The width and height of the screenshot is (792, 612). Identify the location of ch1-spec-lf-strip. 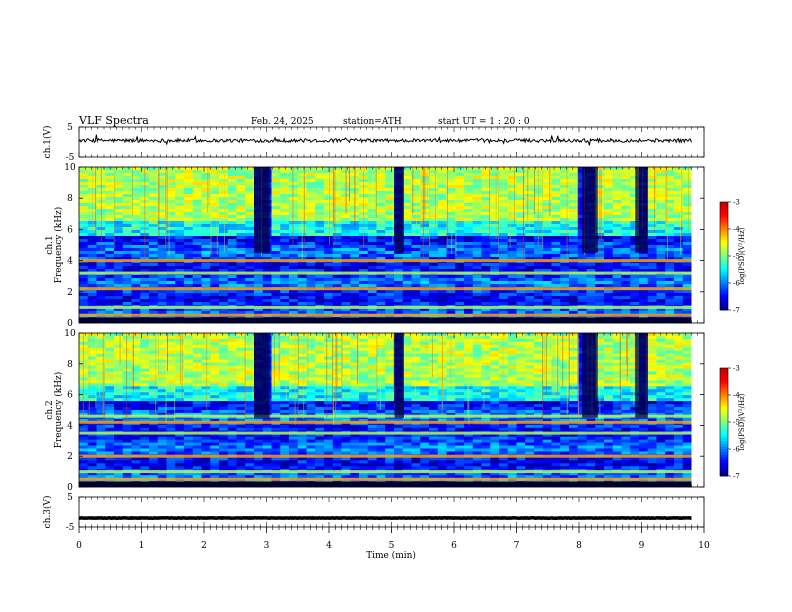
(385, 320).